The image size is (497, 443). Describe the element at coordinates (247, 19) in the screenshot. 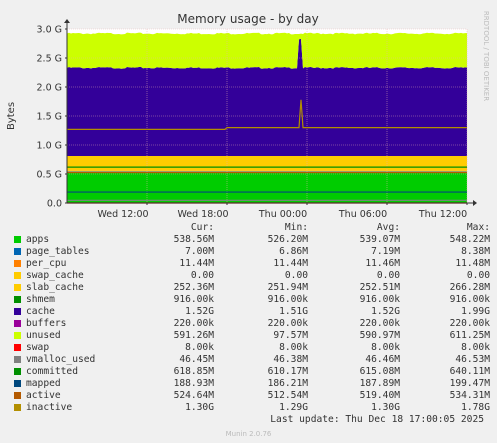

I see `chart-title: Memory usage - by day` at that location.